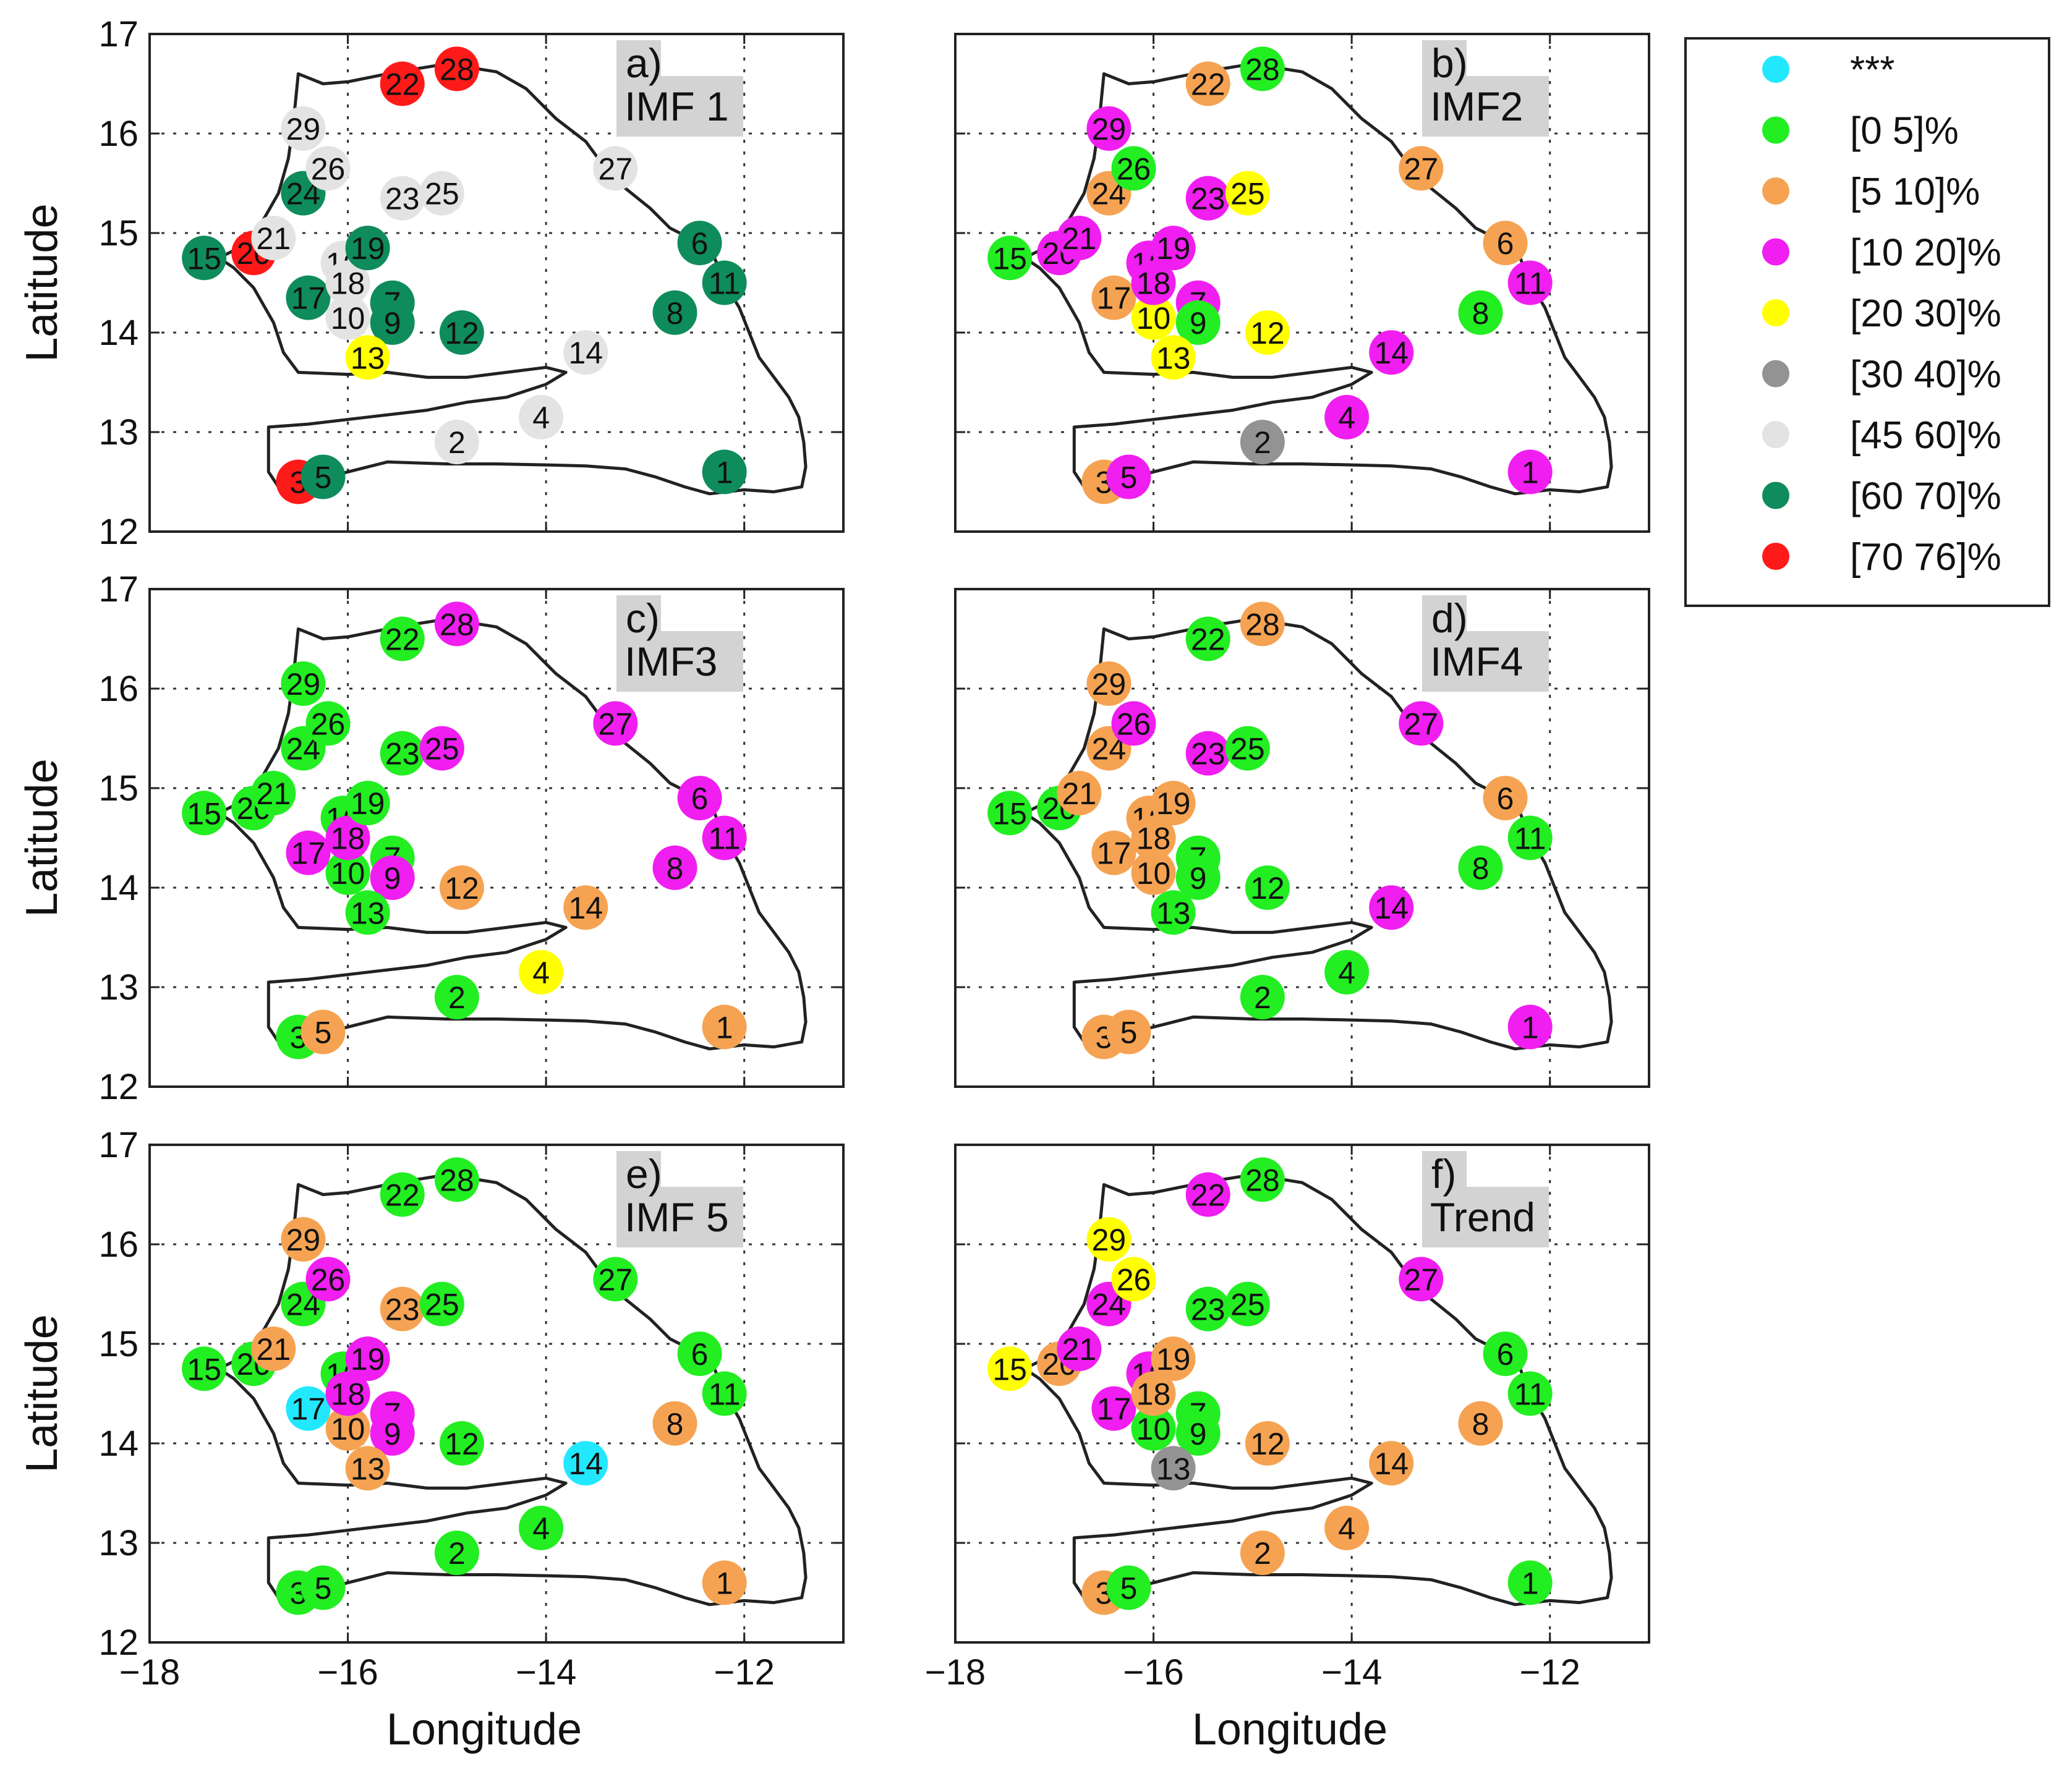 The width and height of the screenshot is (2067, 1792). I want to click on station-19: 19, so click(1173, 1359).